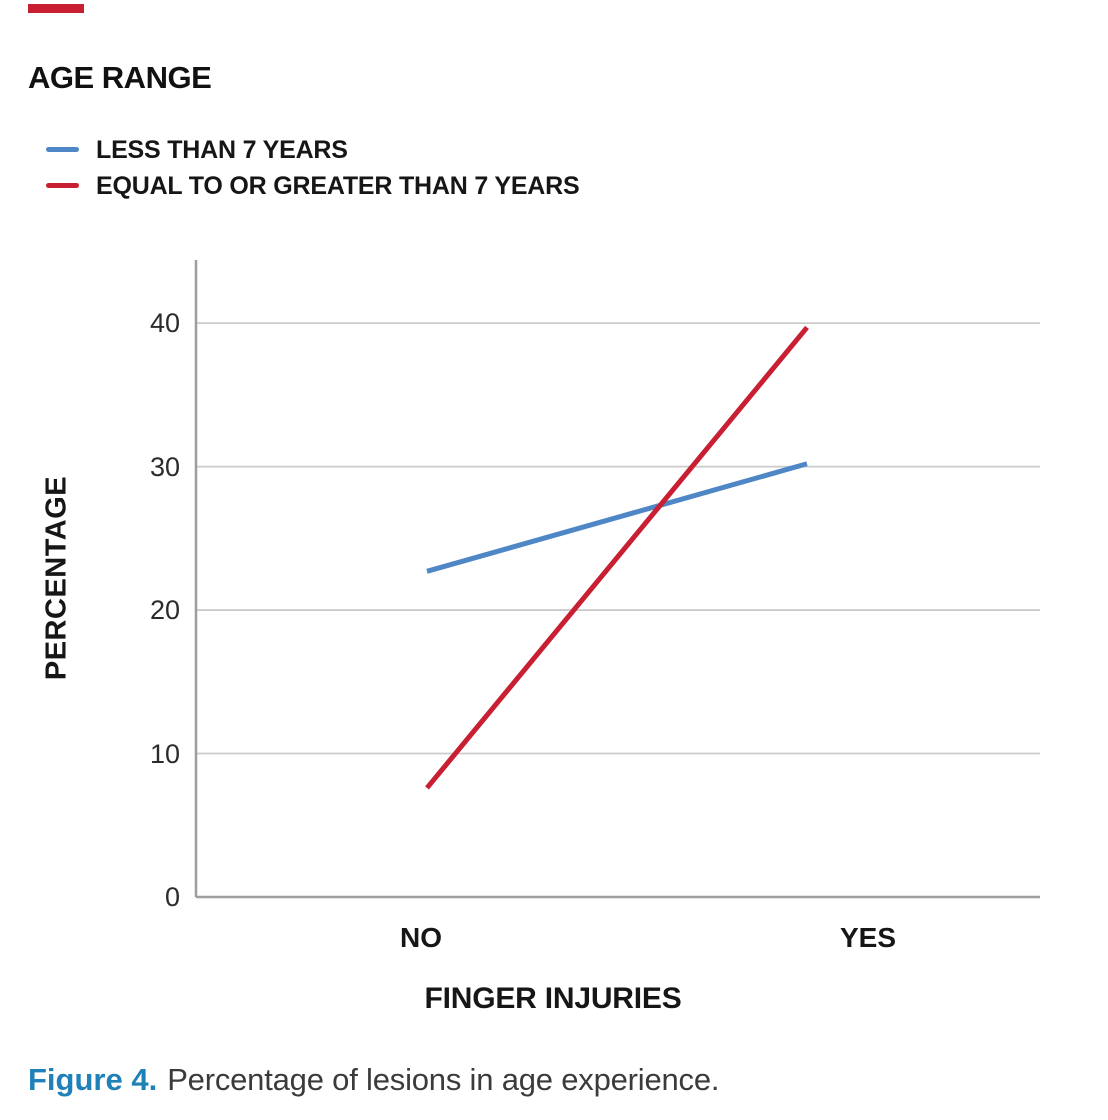 This screenshot has height=1120, width=1108. What do you see at coordinates (172, 897) in the screenshot?
I see `y-tick-label-0: 0` at bounding box center [172, 897].